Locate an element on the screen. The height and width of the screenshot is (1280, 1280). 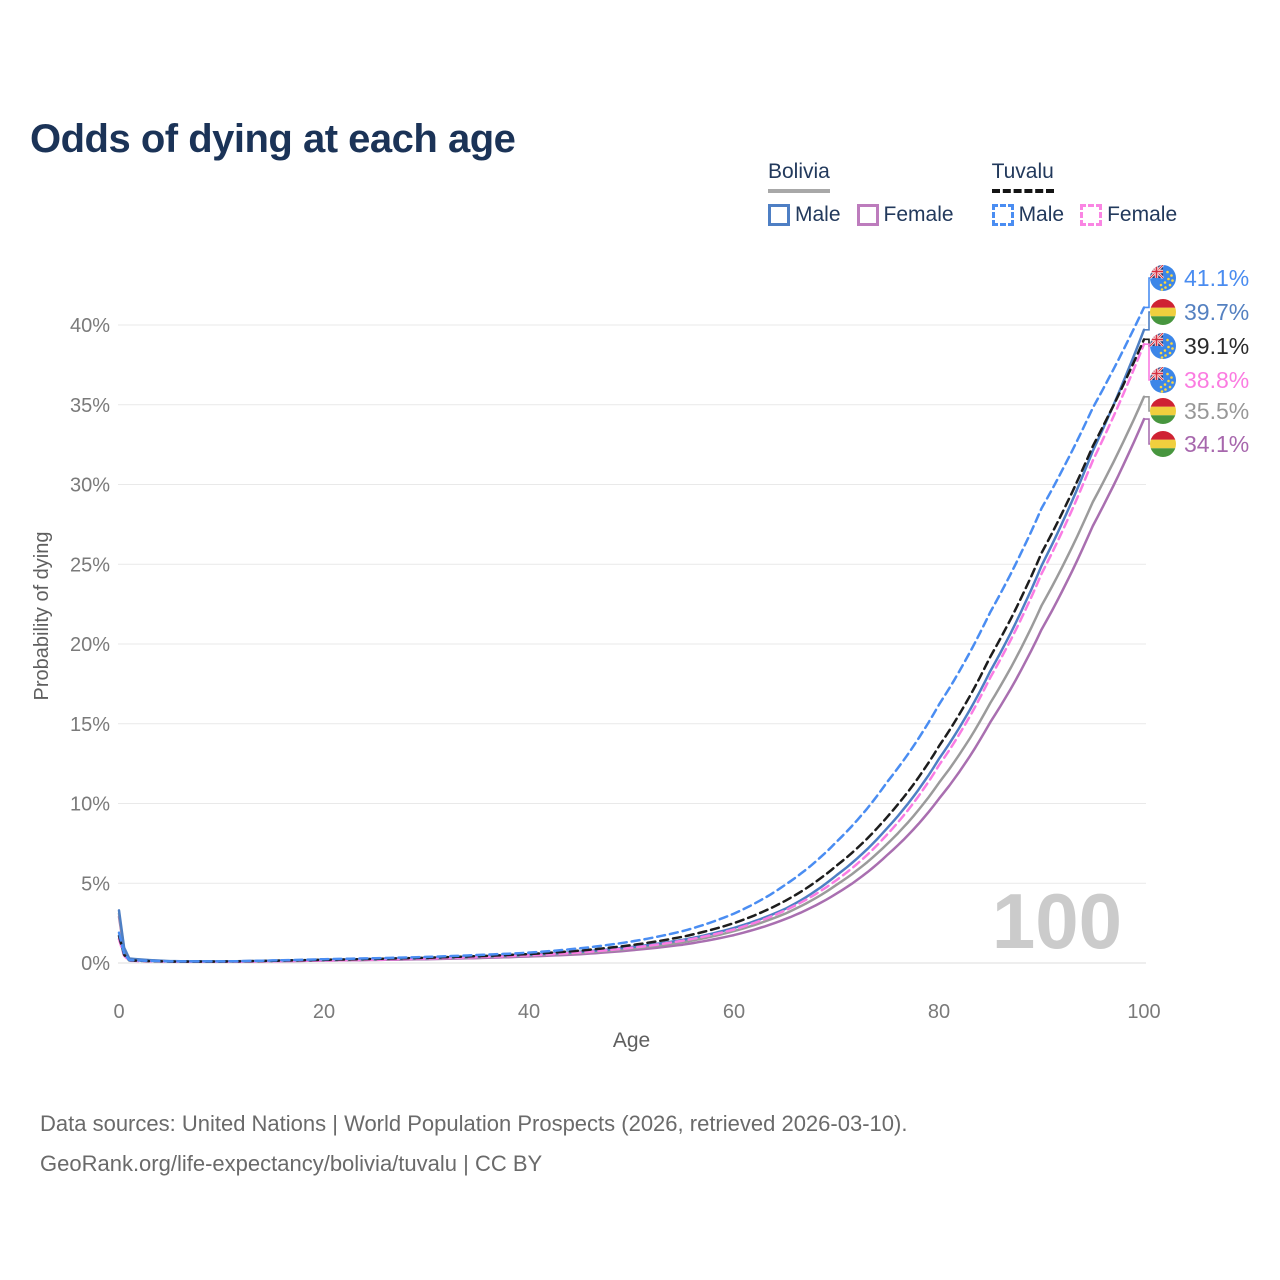
y-tick-label: 15% is located at coordinates (90, 725).